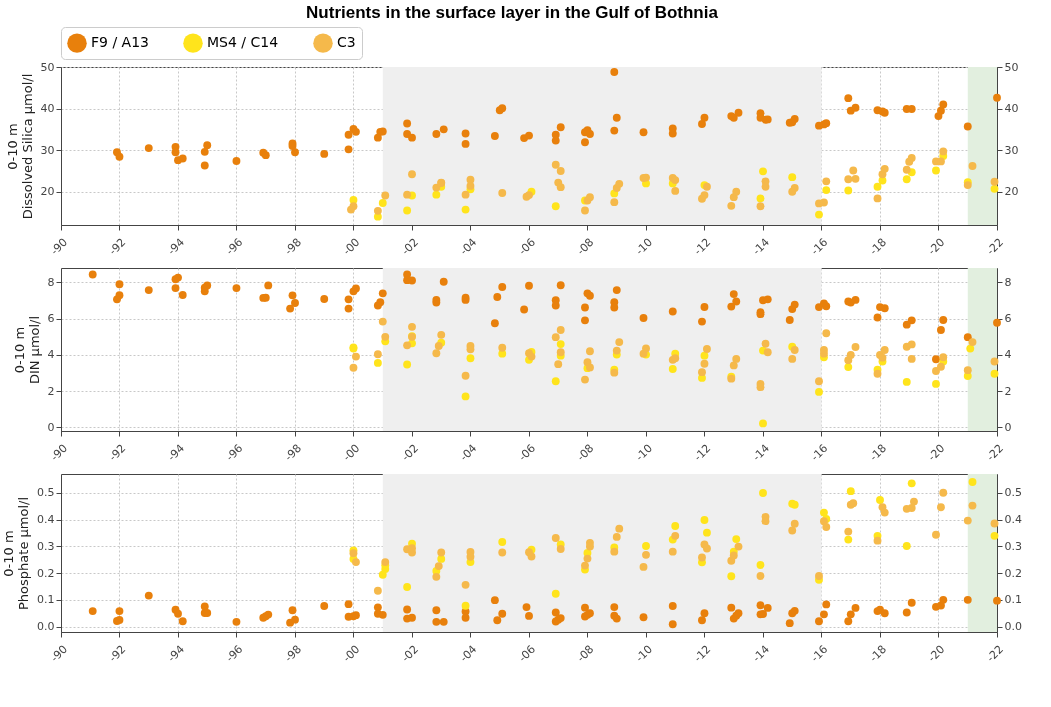  Describe the element at coordinates (51, 282) in the screenshot. I see `y-tick-label: 8` at that location.